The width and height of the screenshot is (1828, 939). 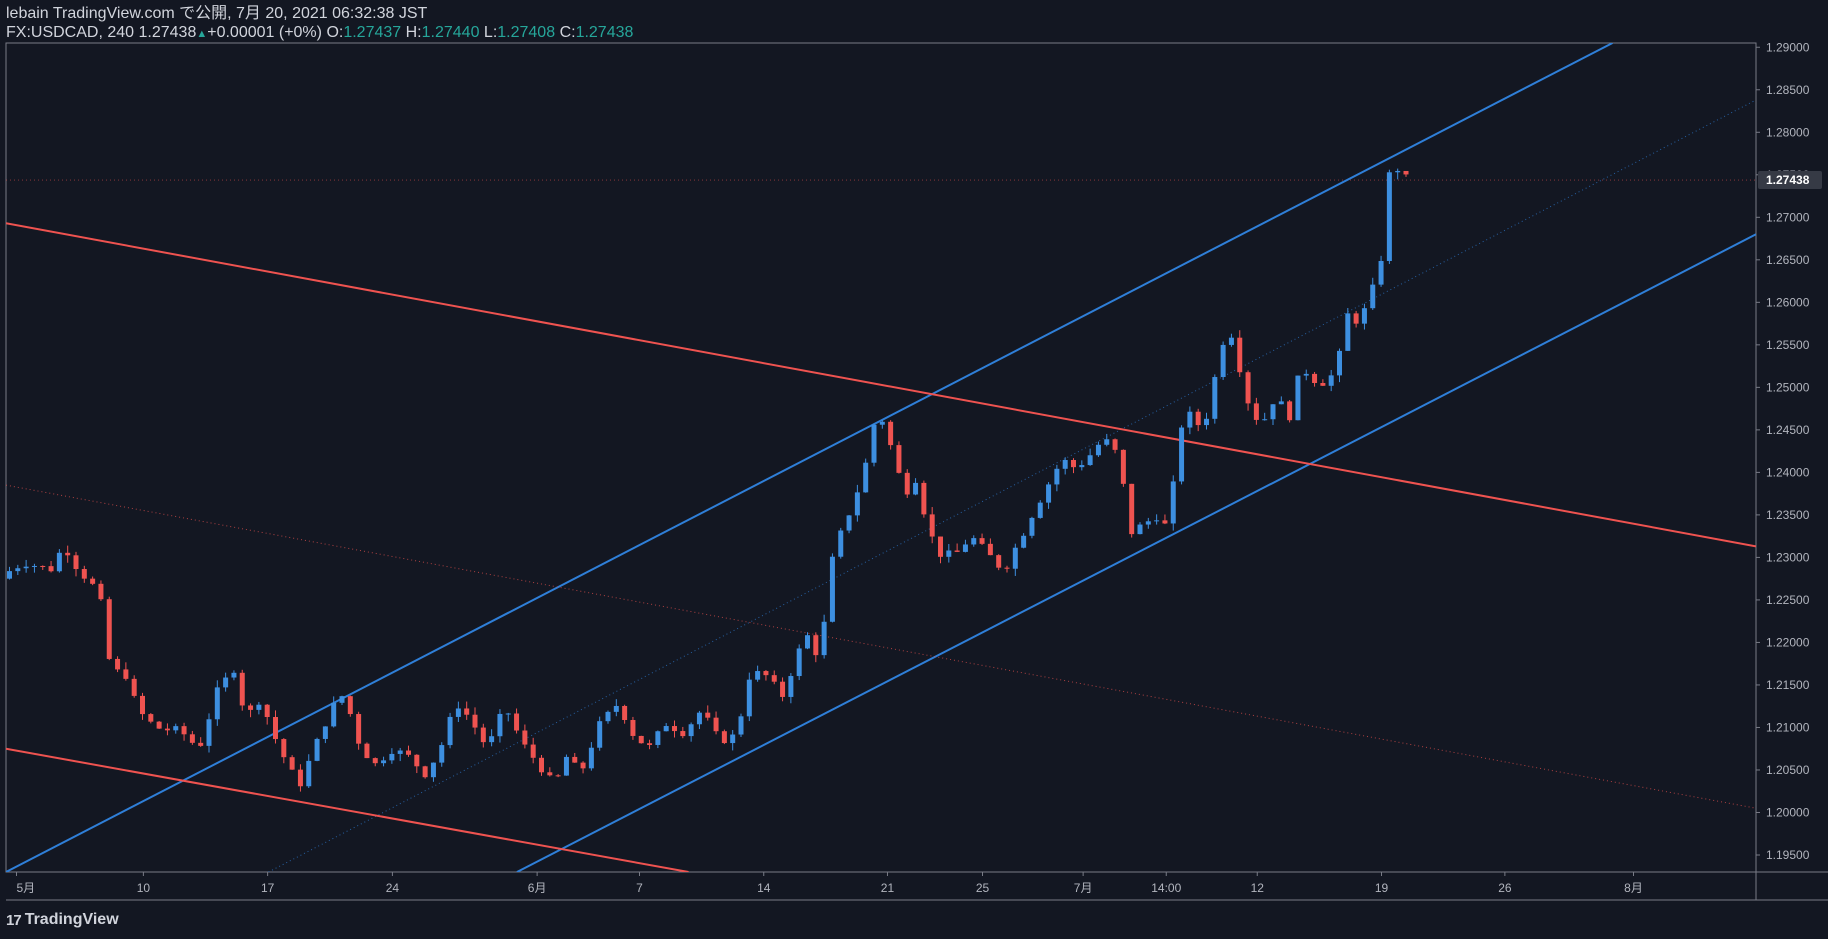 What do you see at coordinates (1788, 770) in the screenshot?
I see `price-tick-label: 1.20500` at bounding box center [1788, 770].